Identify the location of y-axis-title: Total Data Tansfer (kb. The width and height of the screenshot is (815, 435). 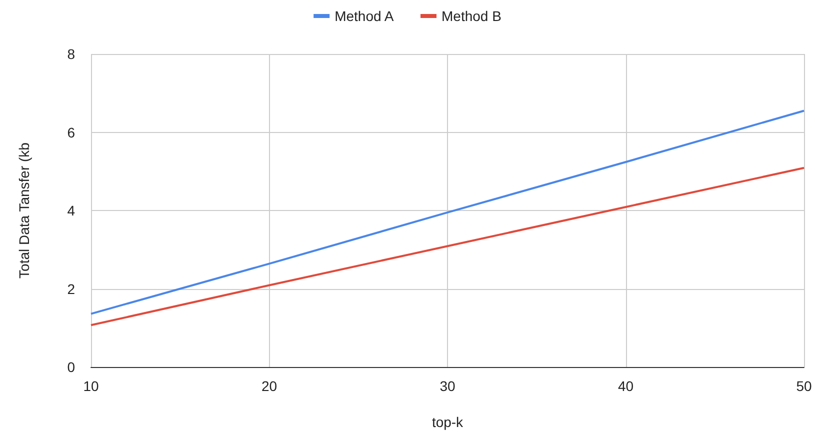
(24, 210).